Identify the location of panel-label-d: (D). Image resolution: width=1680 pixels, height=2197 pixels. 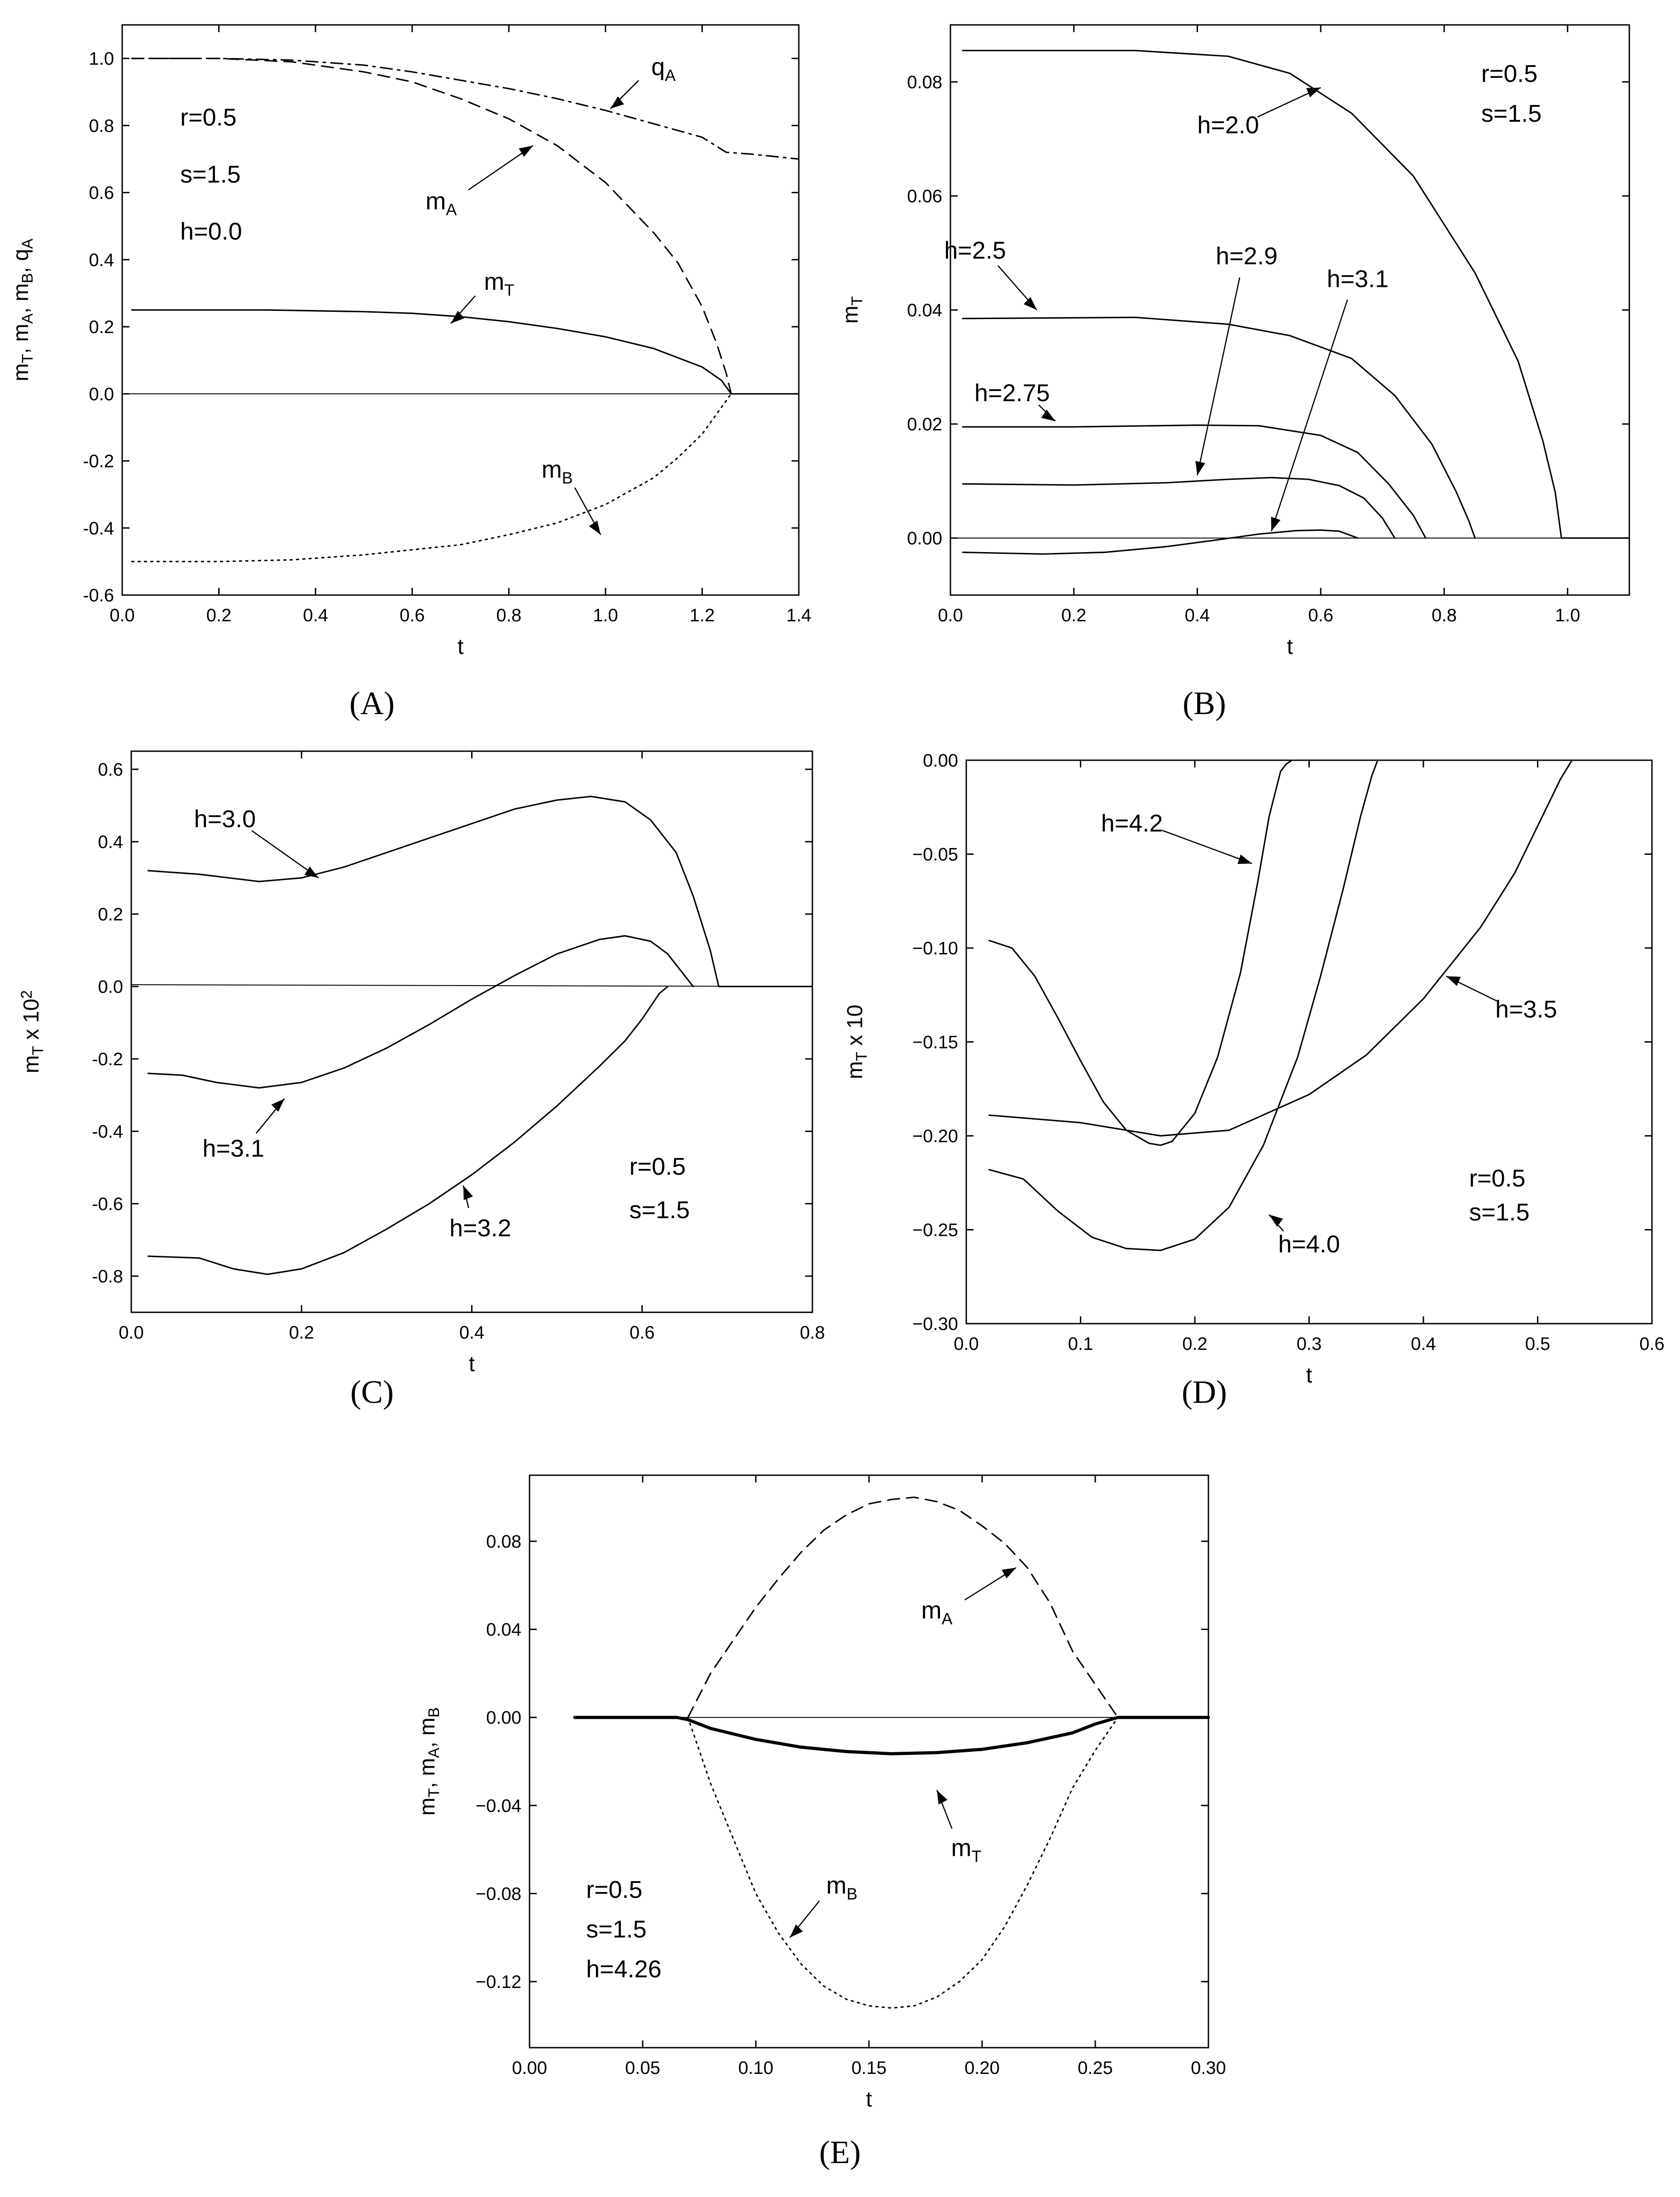
(1204, 1392).